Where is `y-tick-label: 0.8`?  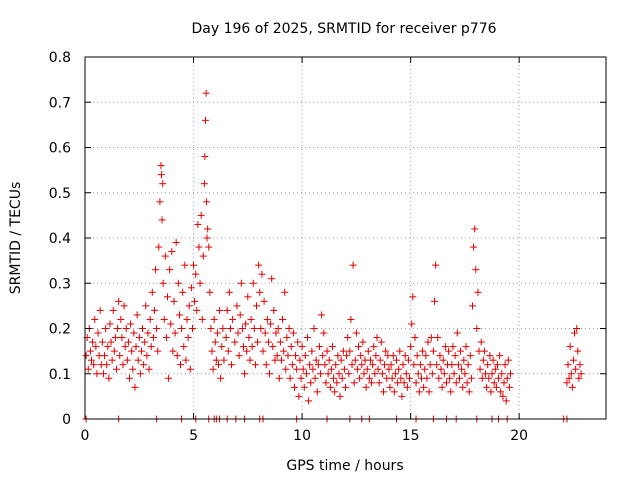 y-tick-label: 0.8 is located at coordinates (60, 58).